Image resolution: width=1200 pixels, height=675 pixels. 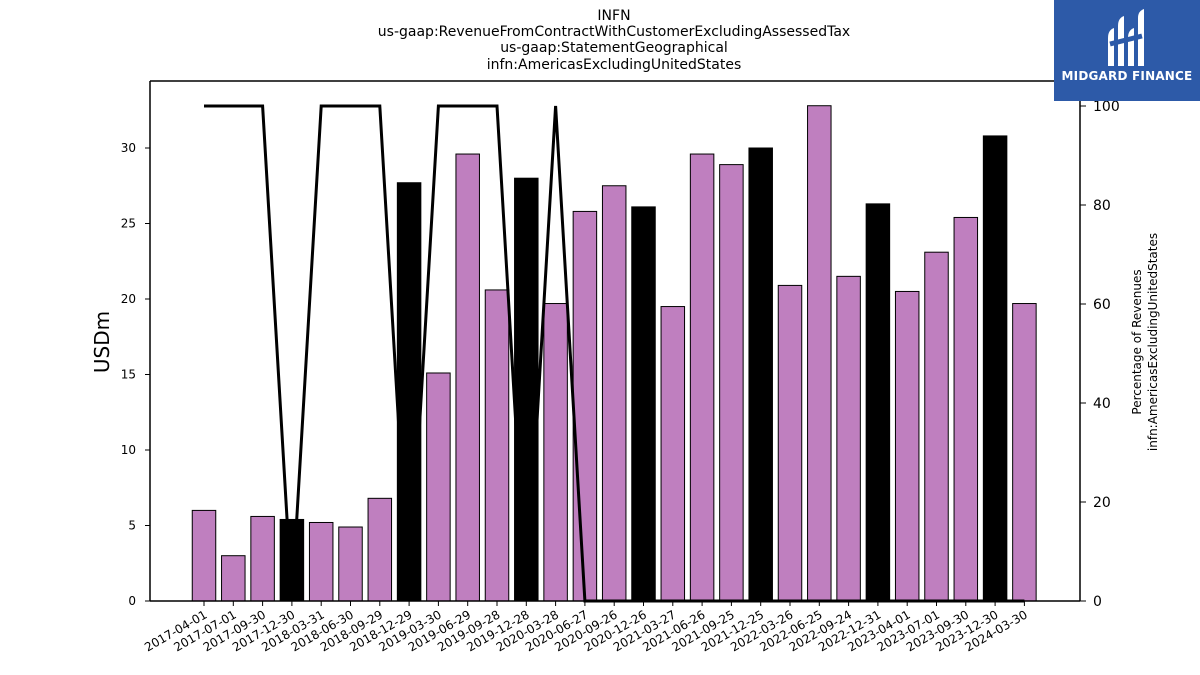 What do you see at coordinates (1097, 602) in the screenshot?
I see `right-y-tick-label: 0` at bounding box center [1097, 602].